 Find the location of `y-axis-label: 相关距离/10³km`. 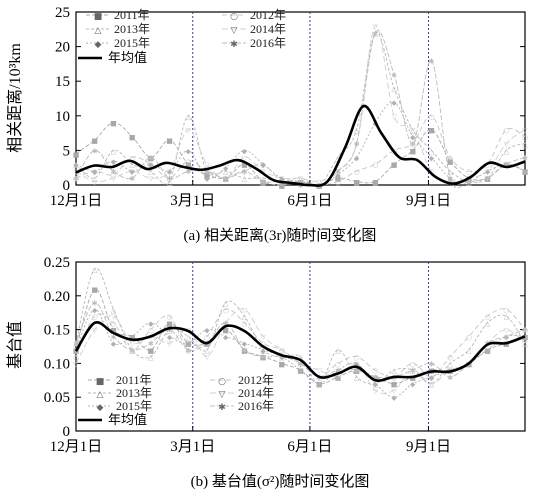

y-axis-label: 相关距离/10³km is located at coordinates (15, 98).